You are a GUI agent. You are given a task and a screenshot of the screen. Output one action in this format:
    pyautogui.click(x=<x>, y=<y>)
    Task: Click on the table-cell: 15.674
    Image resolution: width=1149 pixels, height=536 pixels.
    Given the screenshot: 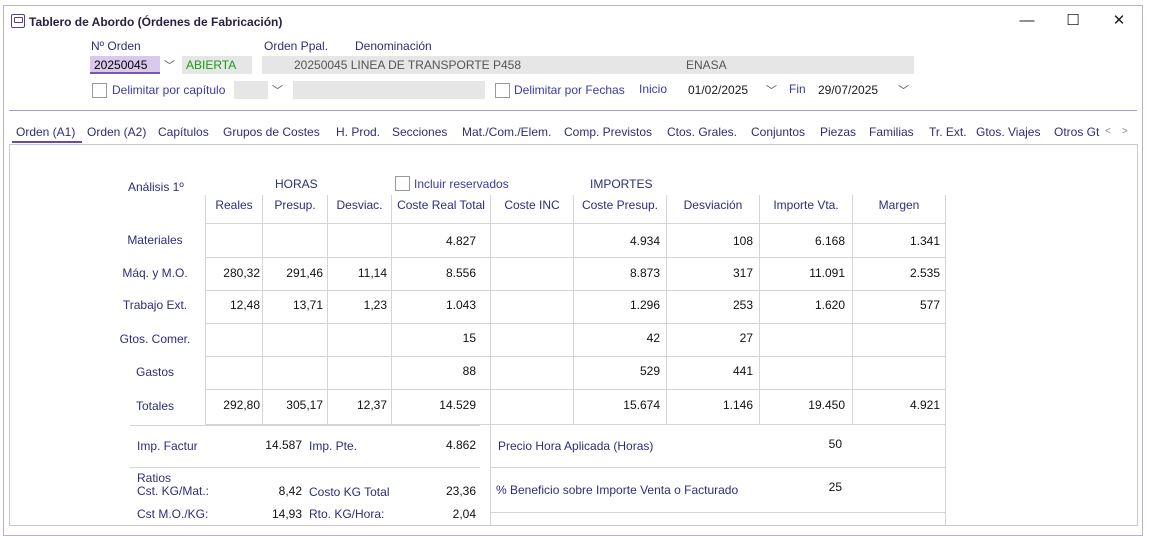 What is the action you would take?
    pyautogui.click(x=641, y=405)
    